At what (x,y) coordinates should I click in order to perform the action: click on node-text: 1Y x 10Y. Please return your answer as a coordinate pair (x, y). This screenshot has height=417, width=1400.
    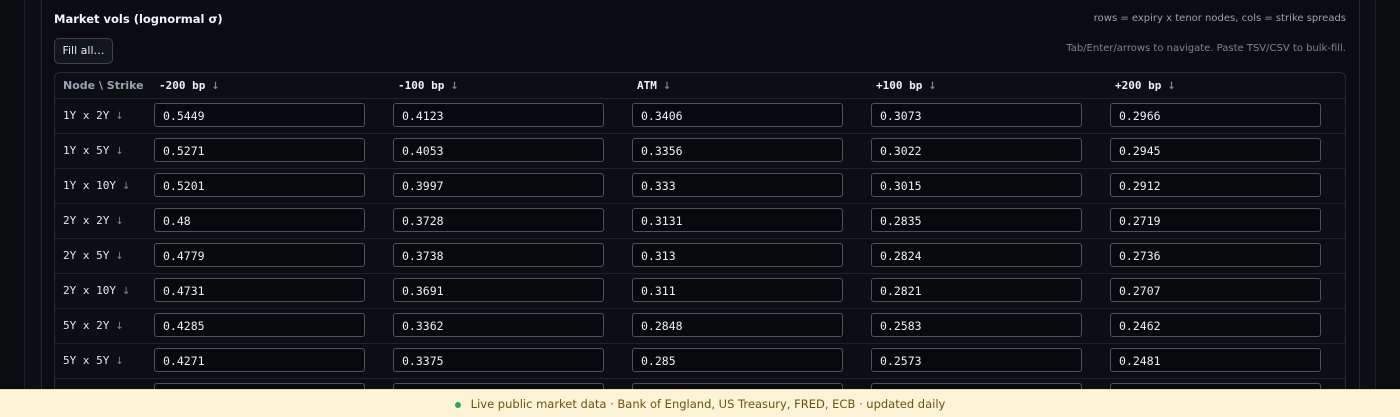
    Looking at the image, I should click on (89, 185).